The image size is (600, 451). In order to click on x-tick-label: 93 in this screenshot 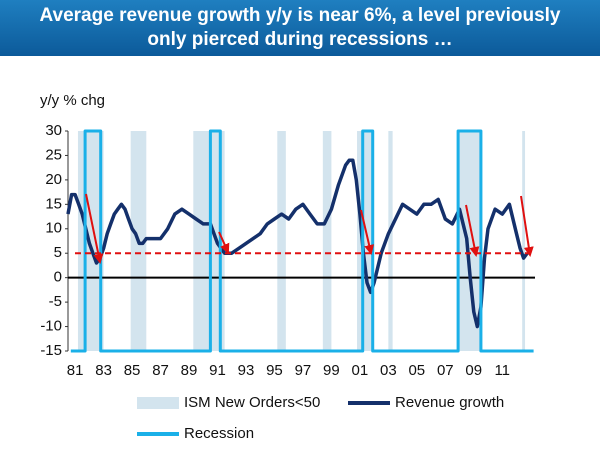, I will do `click(246, 370)`.